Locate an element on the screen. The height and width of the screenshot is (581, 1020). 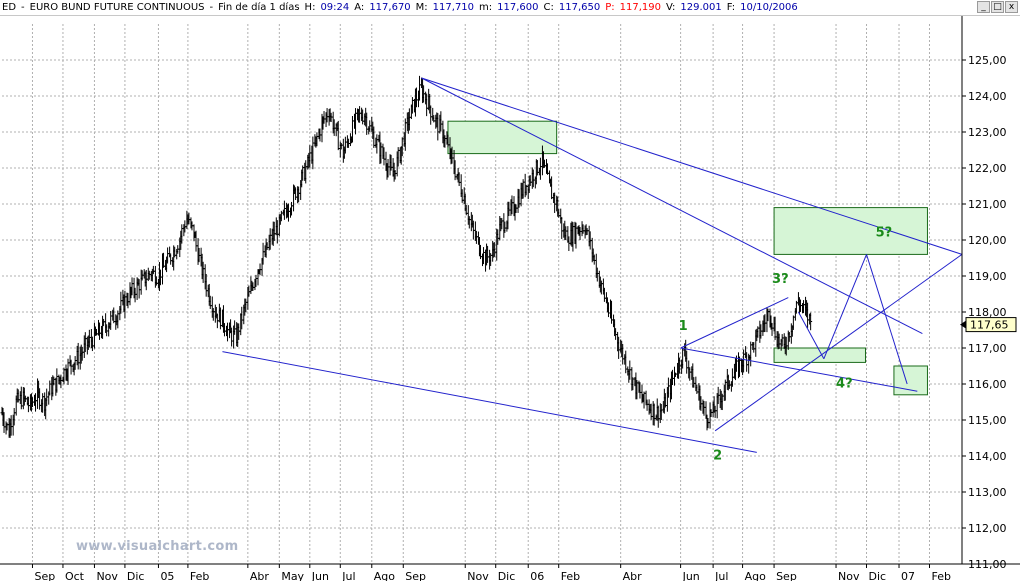
wave-label: 2 is located at coordinates (717, 456).